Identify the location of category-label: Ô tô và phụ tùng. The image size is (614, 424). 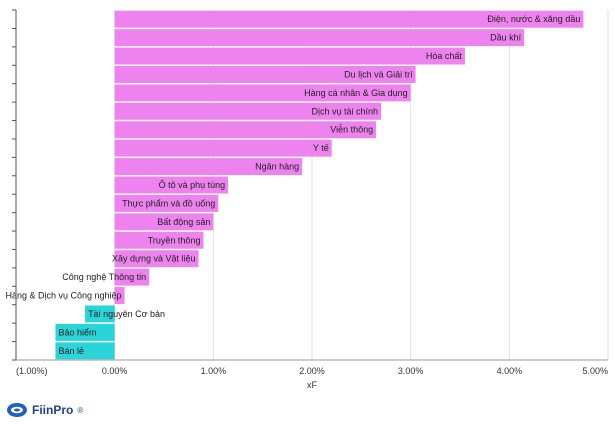
(192, 185).